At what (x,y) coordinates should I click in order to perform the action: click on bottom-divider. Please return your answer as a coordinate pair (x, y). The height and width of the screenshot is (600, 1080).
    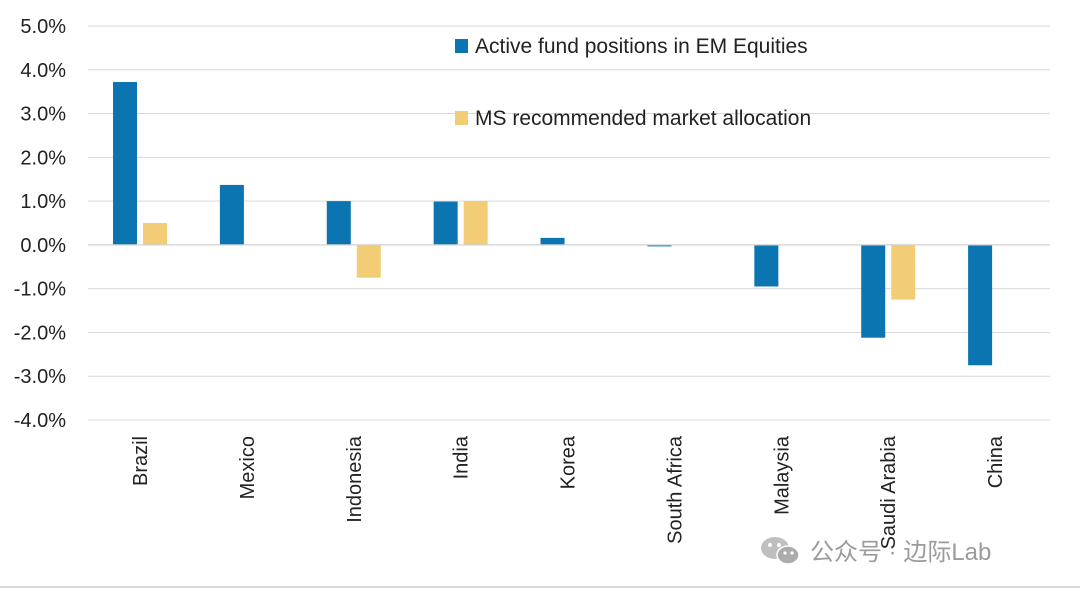
    Looking at the image, I should click on (540, 587).